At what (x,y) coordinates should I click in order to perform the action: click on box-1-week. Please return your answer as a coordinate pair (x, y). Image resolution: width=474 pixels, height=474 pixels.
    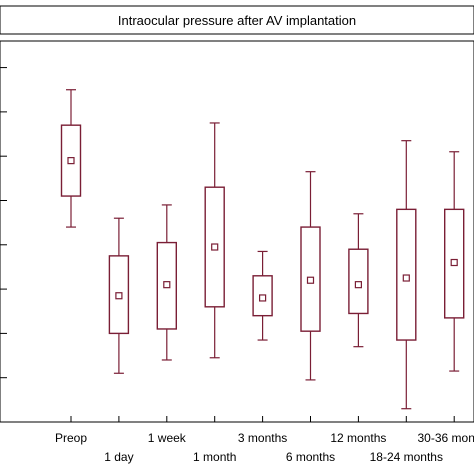
    Looking at the image, I should click on (167, 282).